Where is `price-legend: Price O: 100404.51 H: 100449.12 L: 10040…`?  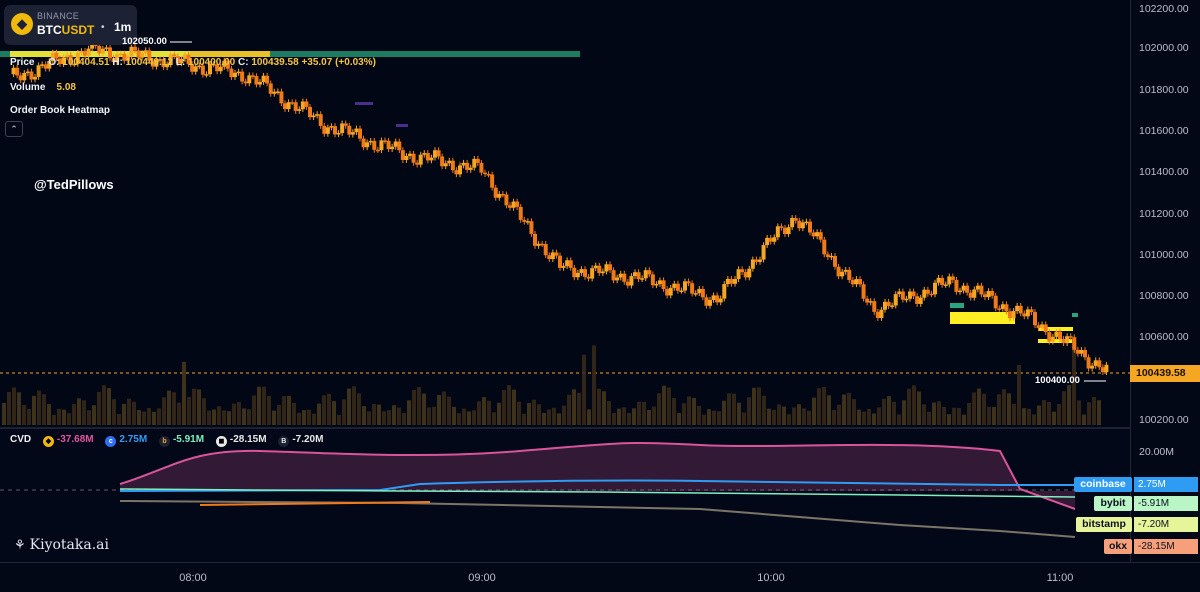
price-legend: Price O: 100404.51 H: 100449.12 L: 10040… is located at coordinates (193, 62).